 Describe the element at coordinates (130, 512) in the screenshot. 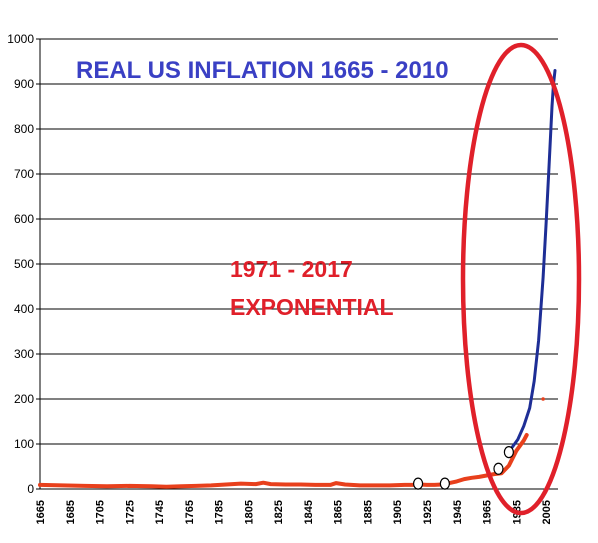

I see `x-tick-label: 1725` at that location.